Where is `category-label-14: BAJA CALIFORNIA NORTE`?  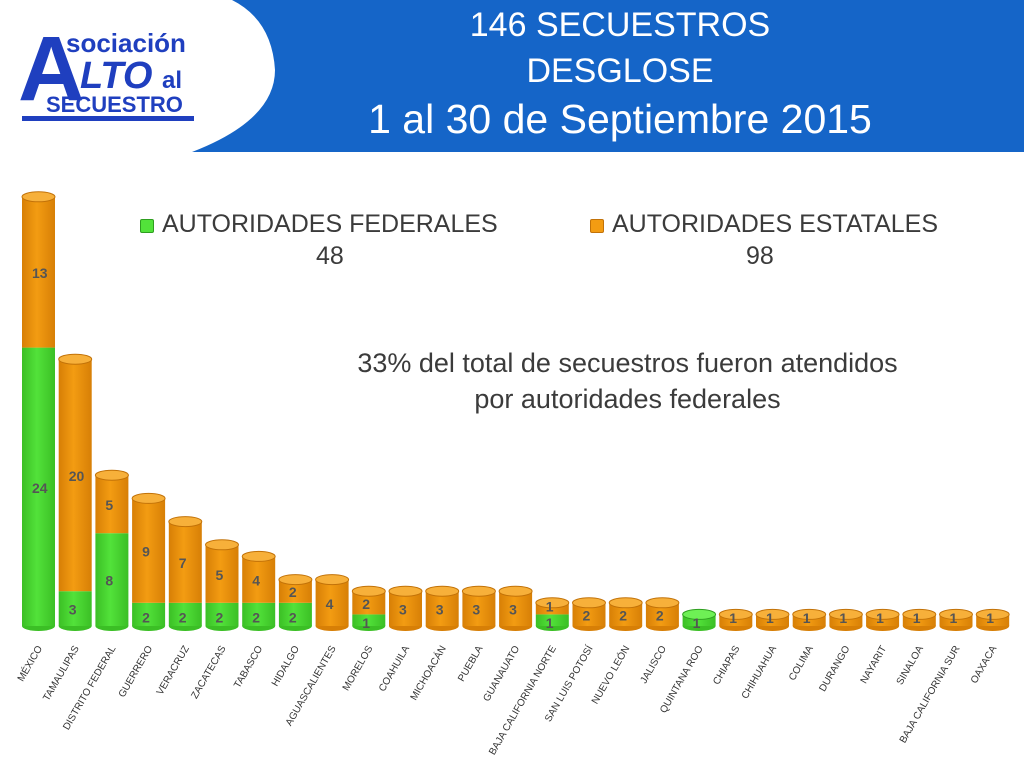
category-label-14: BAJA CALIFORNIA NORTE is located at coordinates (523, 700).